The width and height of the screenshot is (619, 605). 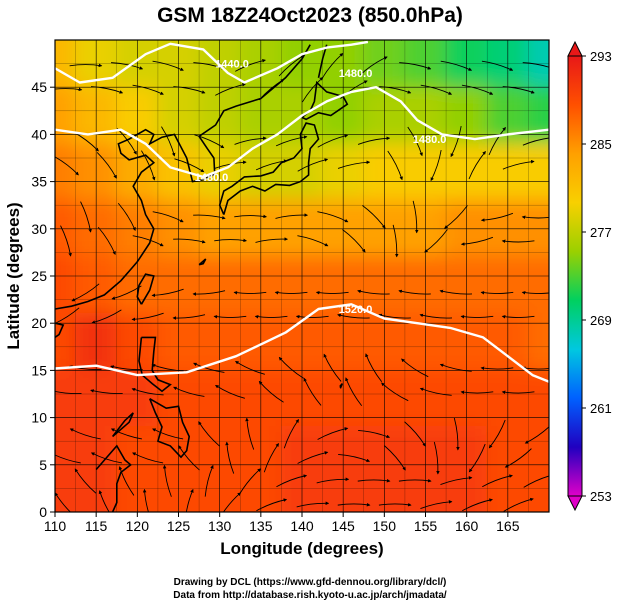 I want to click on colorbar-tick-label: 261, so click(x=601, y=408).